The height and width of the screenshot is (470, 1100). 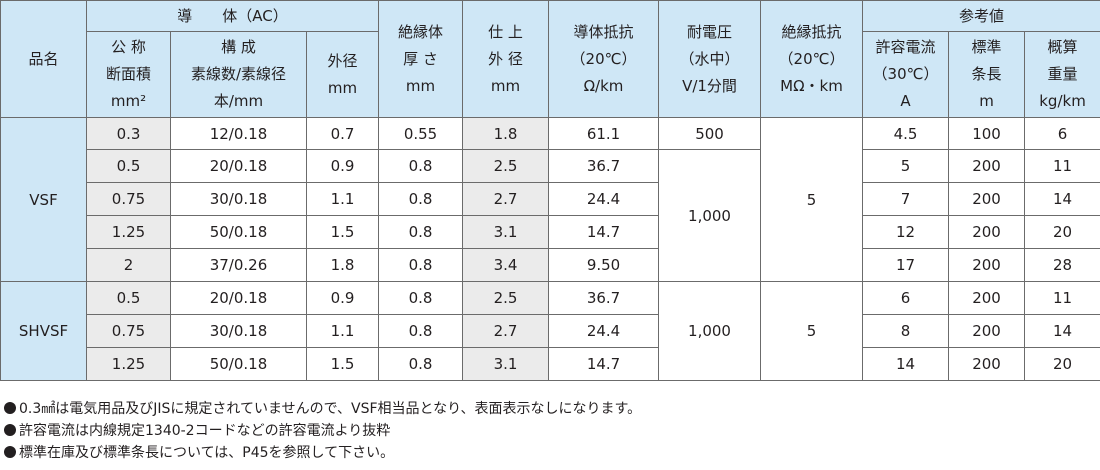 What do you see at coordinates (232, 16) in the screenshot?
I see `header-conductor: 導 体（AC）` at bounding box center [232, 16].